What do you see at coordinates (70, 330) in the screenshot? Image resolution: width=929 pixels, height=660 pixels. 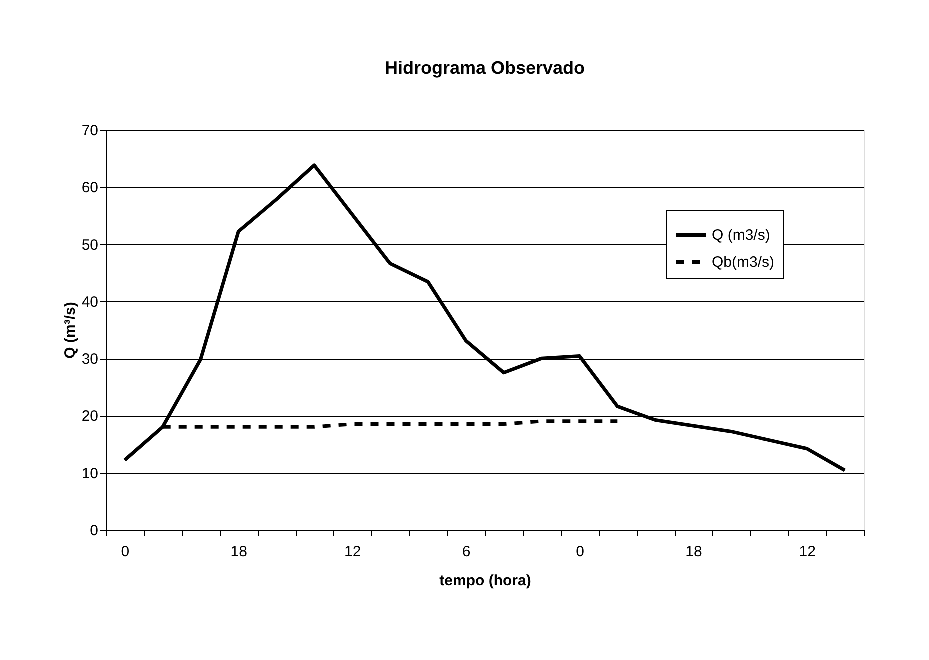 I see `y-axis-title: Q (m³/s)` at bounding box center [70, 330].